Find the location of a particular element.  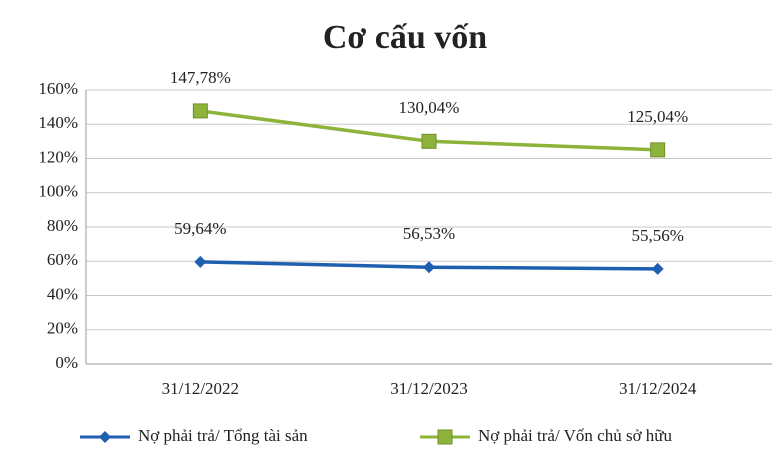

y-tick-label: 100% is located at coordinates (58, 191).